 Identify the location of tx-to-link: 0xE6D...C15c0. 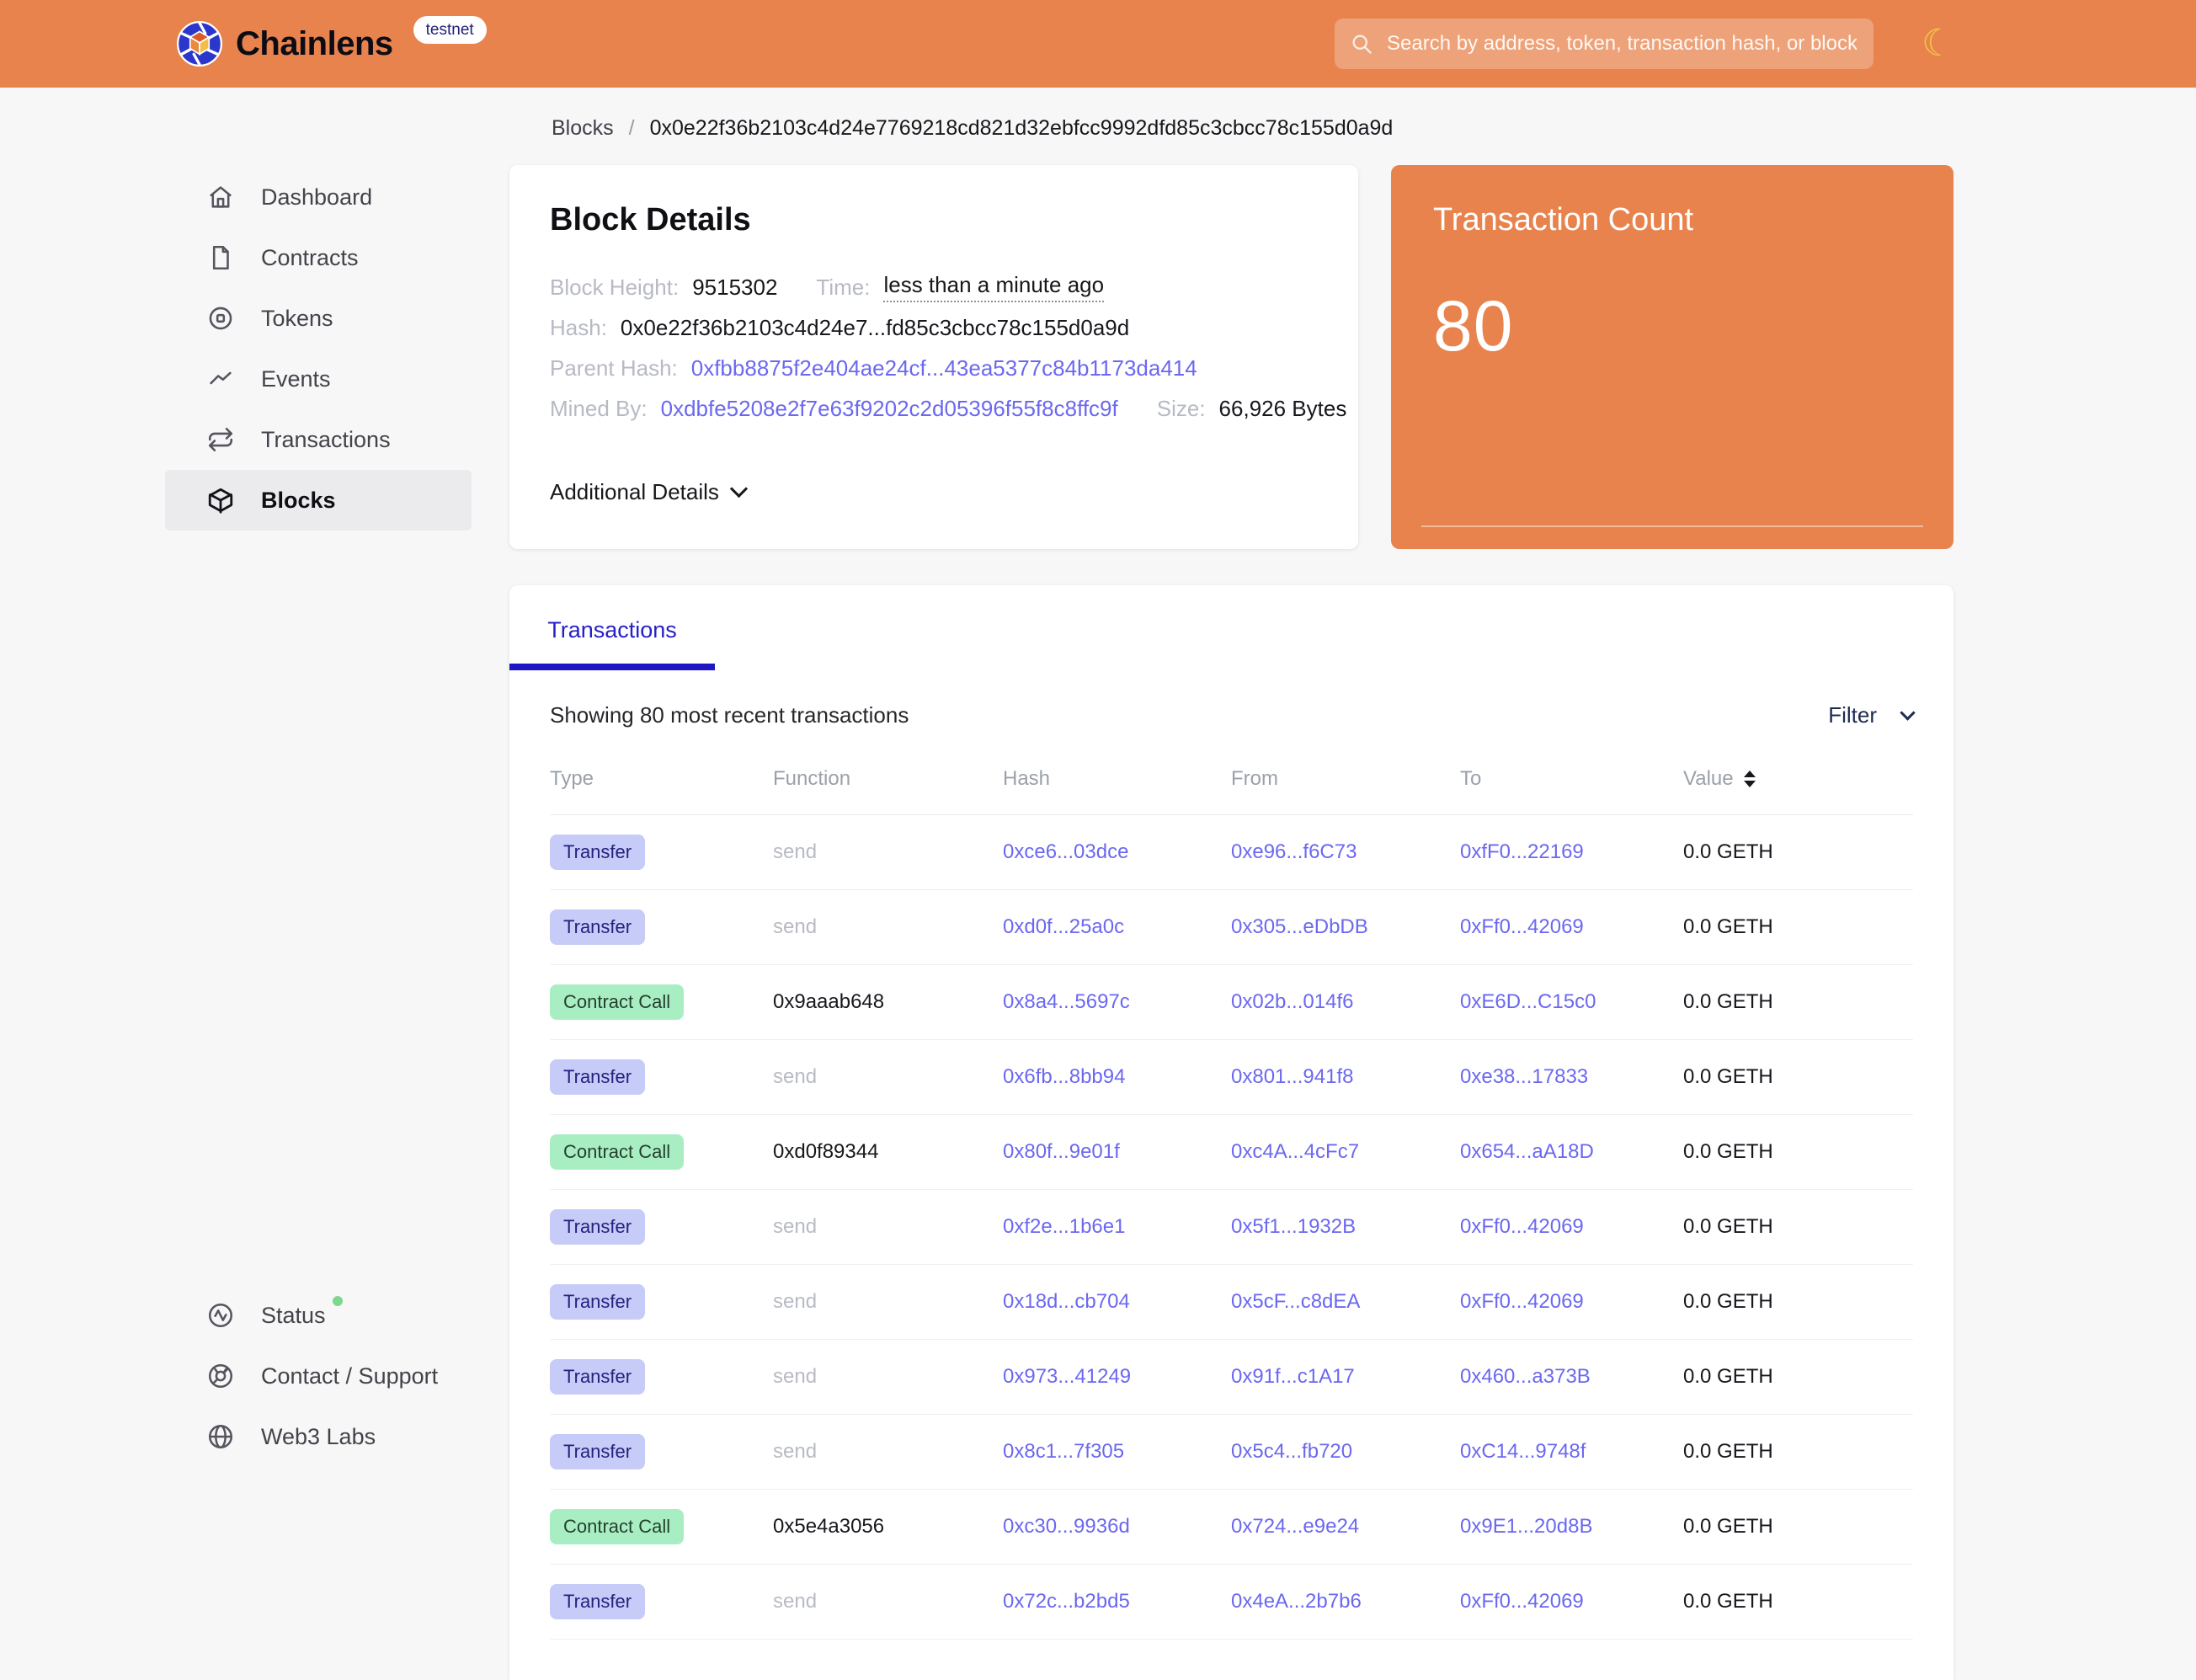
(1528, 1001).